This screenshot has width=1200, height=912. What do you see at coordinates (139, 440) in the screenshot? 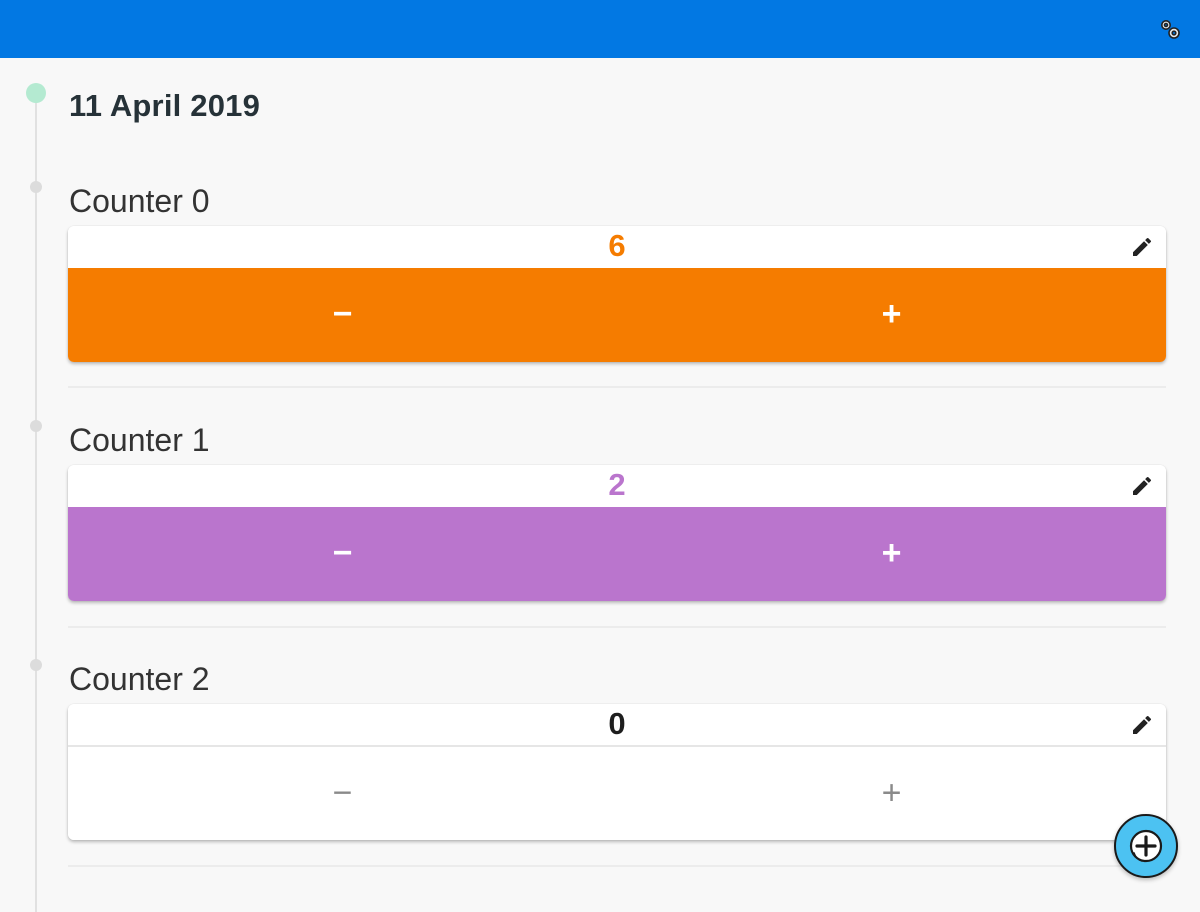
I see `counter-label: Counter 1` at bounding box center [139, 440].